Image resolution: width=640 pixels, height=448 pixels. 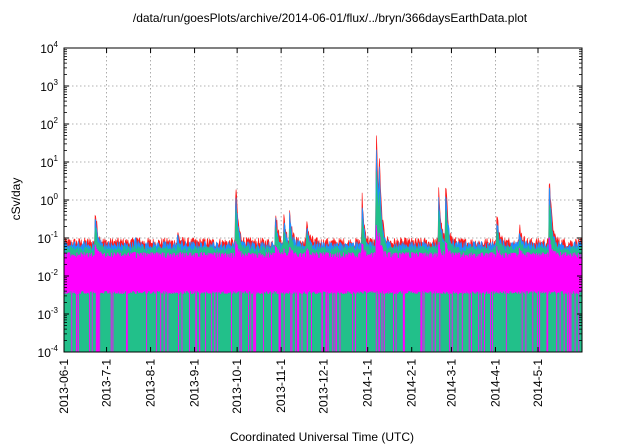 I want to click on x-tick-label: 2013-10-1, so click(x=237, y=386).